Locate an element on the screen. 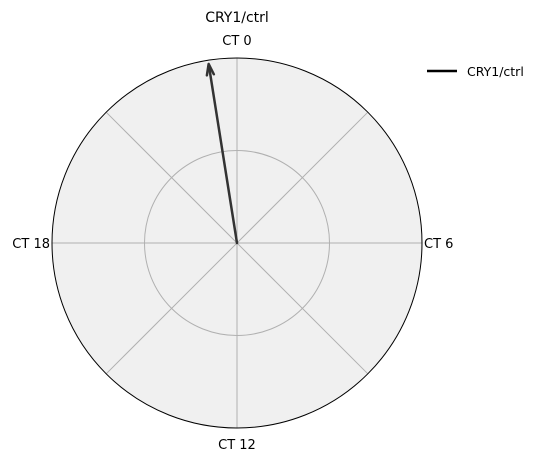  phase-vectors is located at coordinates (222, 153).